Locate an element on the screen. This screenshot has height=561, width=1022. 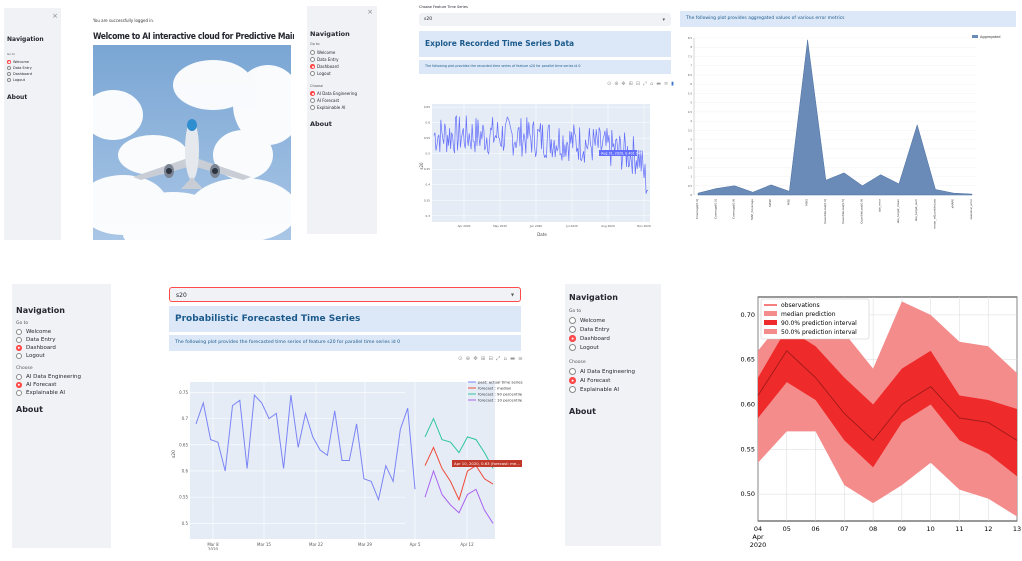
sidebar-nav-title: Navigation is located at coordinates (593, 297).